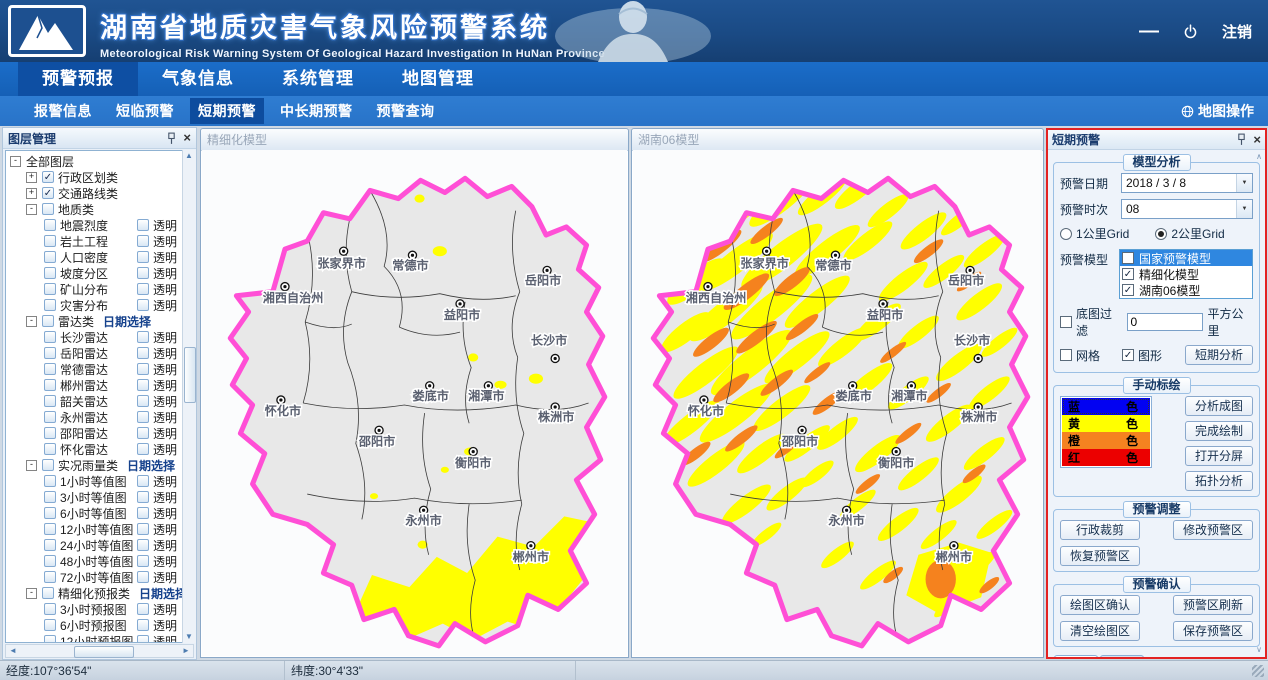 The image size is (1268, 680). Describe the element at coordinates (99, 529) in the screenshot. I see `tree-row-layer: 12小时等值图 透明` at that location.